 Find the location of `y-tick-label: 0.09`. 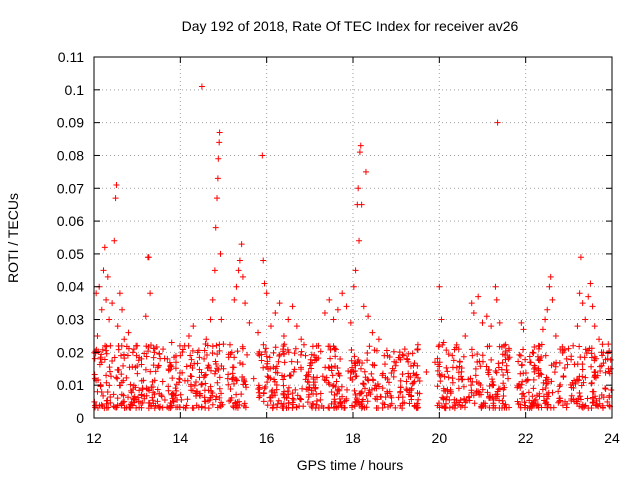

y-tick-label: 0.09 is located at coordinates (70, 123).